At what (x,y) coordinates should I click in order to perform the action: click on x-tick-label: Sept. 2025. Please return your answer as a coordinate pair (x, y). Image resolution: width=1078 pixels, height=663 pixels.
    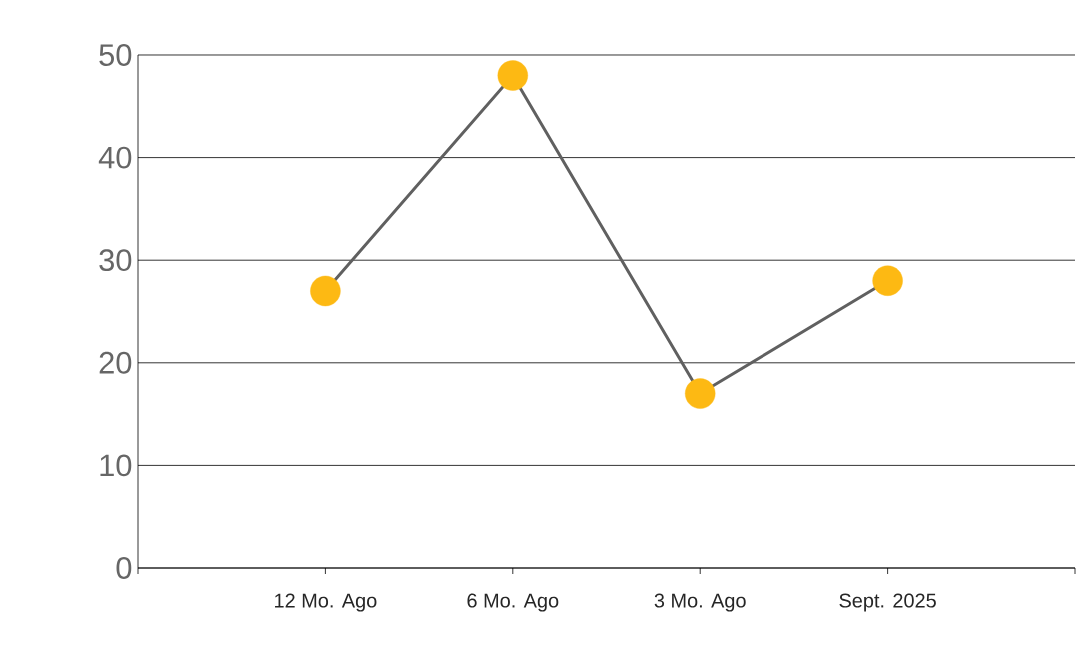
    Looking at the image, I should click on (887, 602).